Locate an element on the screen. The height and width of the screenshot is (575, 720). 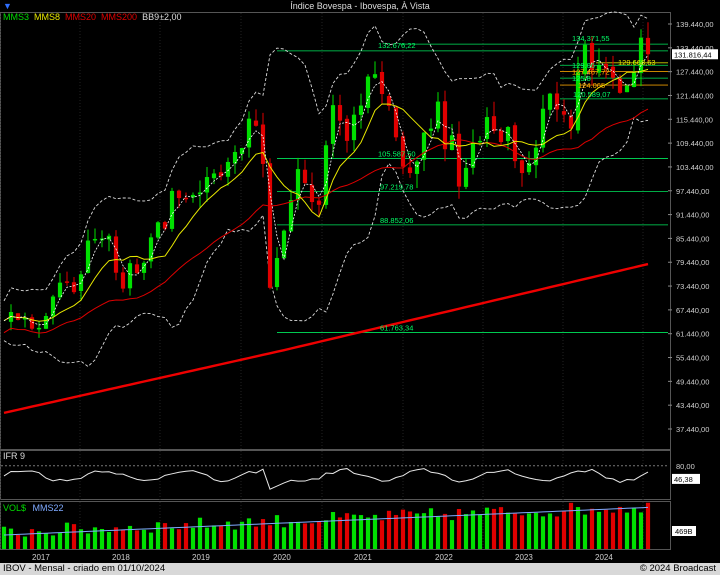
legend-mms8: MMS8 is located at coordinates (47, 17).